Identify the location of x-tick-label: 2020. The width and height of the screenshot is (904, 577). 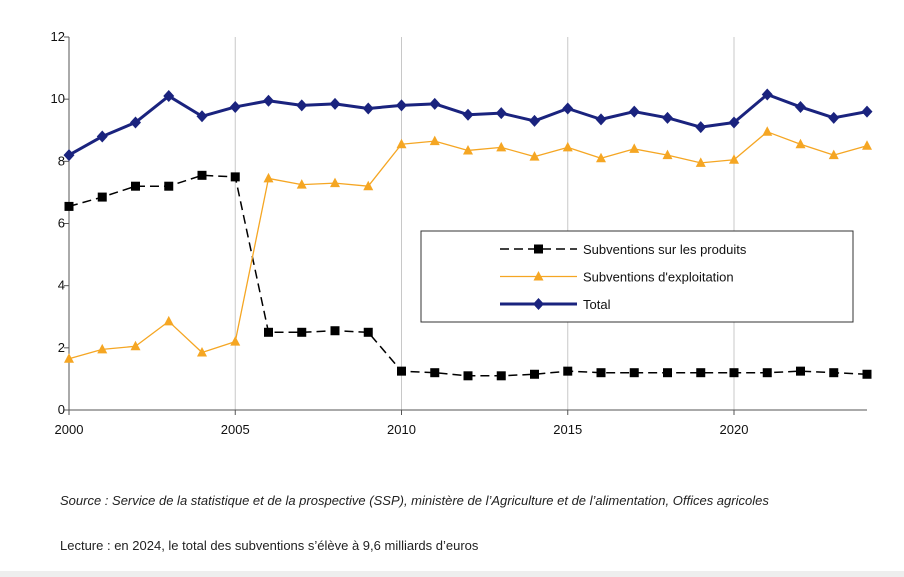
(734, 429).